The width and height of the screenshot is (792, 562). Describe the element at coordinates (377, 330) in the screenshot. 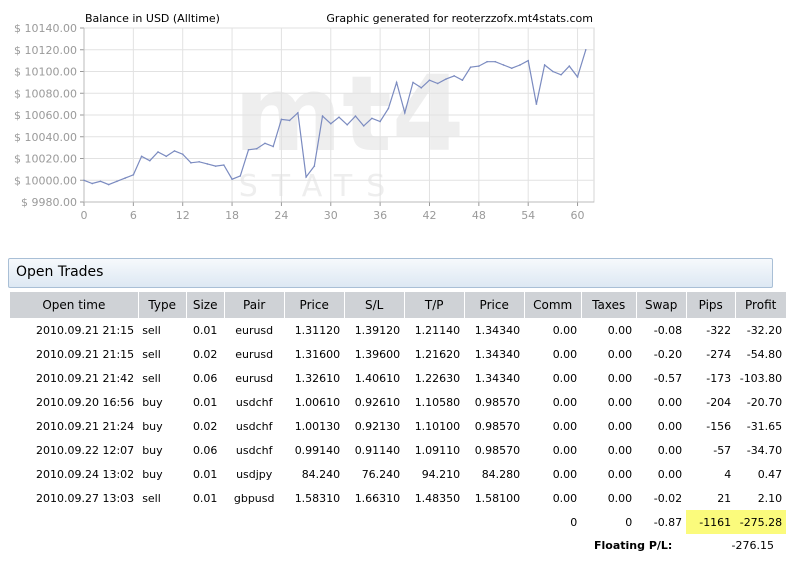

I see `cell-stop-loss: 1.39120` at that location.